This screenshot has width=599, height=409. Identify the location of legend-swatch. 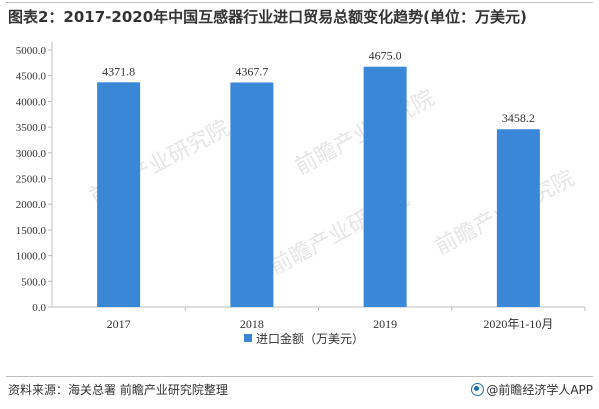
(248, 338).